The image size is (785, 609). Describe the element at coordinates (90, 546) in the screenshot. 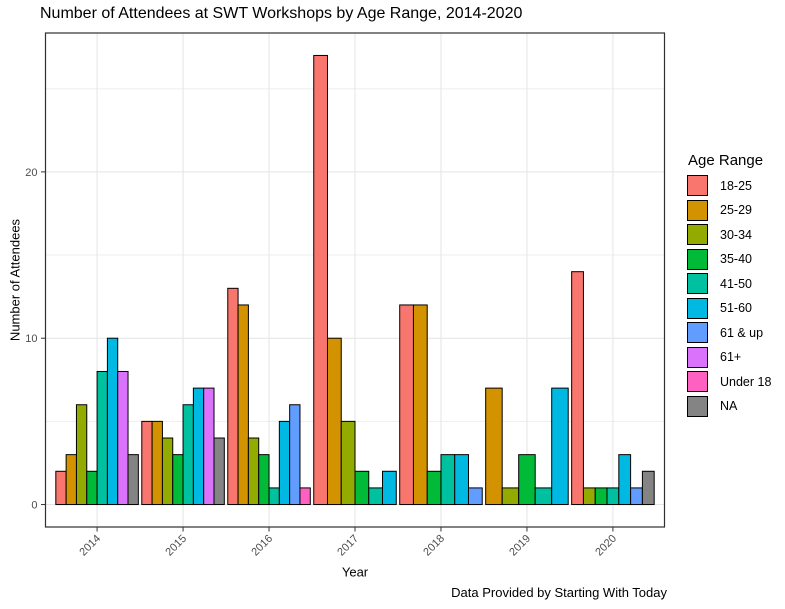

I see `x-tick-label: 2014` at that location.